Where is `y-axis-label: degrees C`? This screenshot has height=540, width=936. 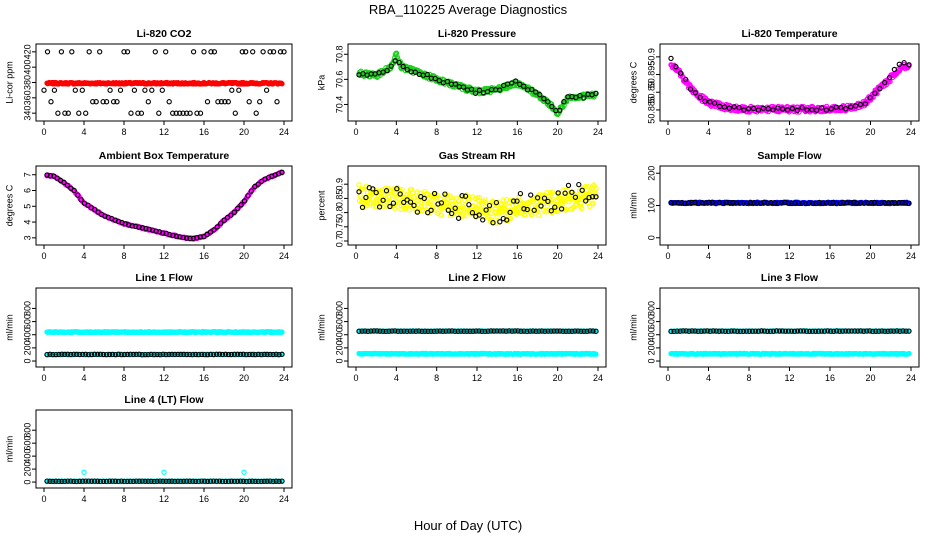 y-axis-label: degrees C is located at coordinates (633, 82).